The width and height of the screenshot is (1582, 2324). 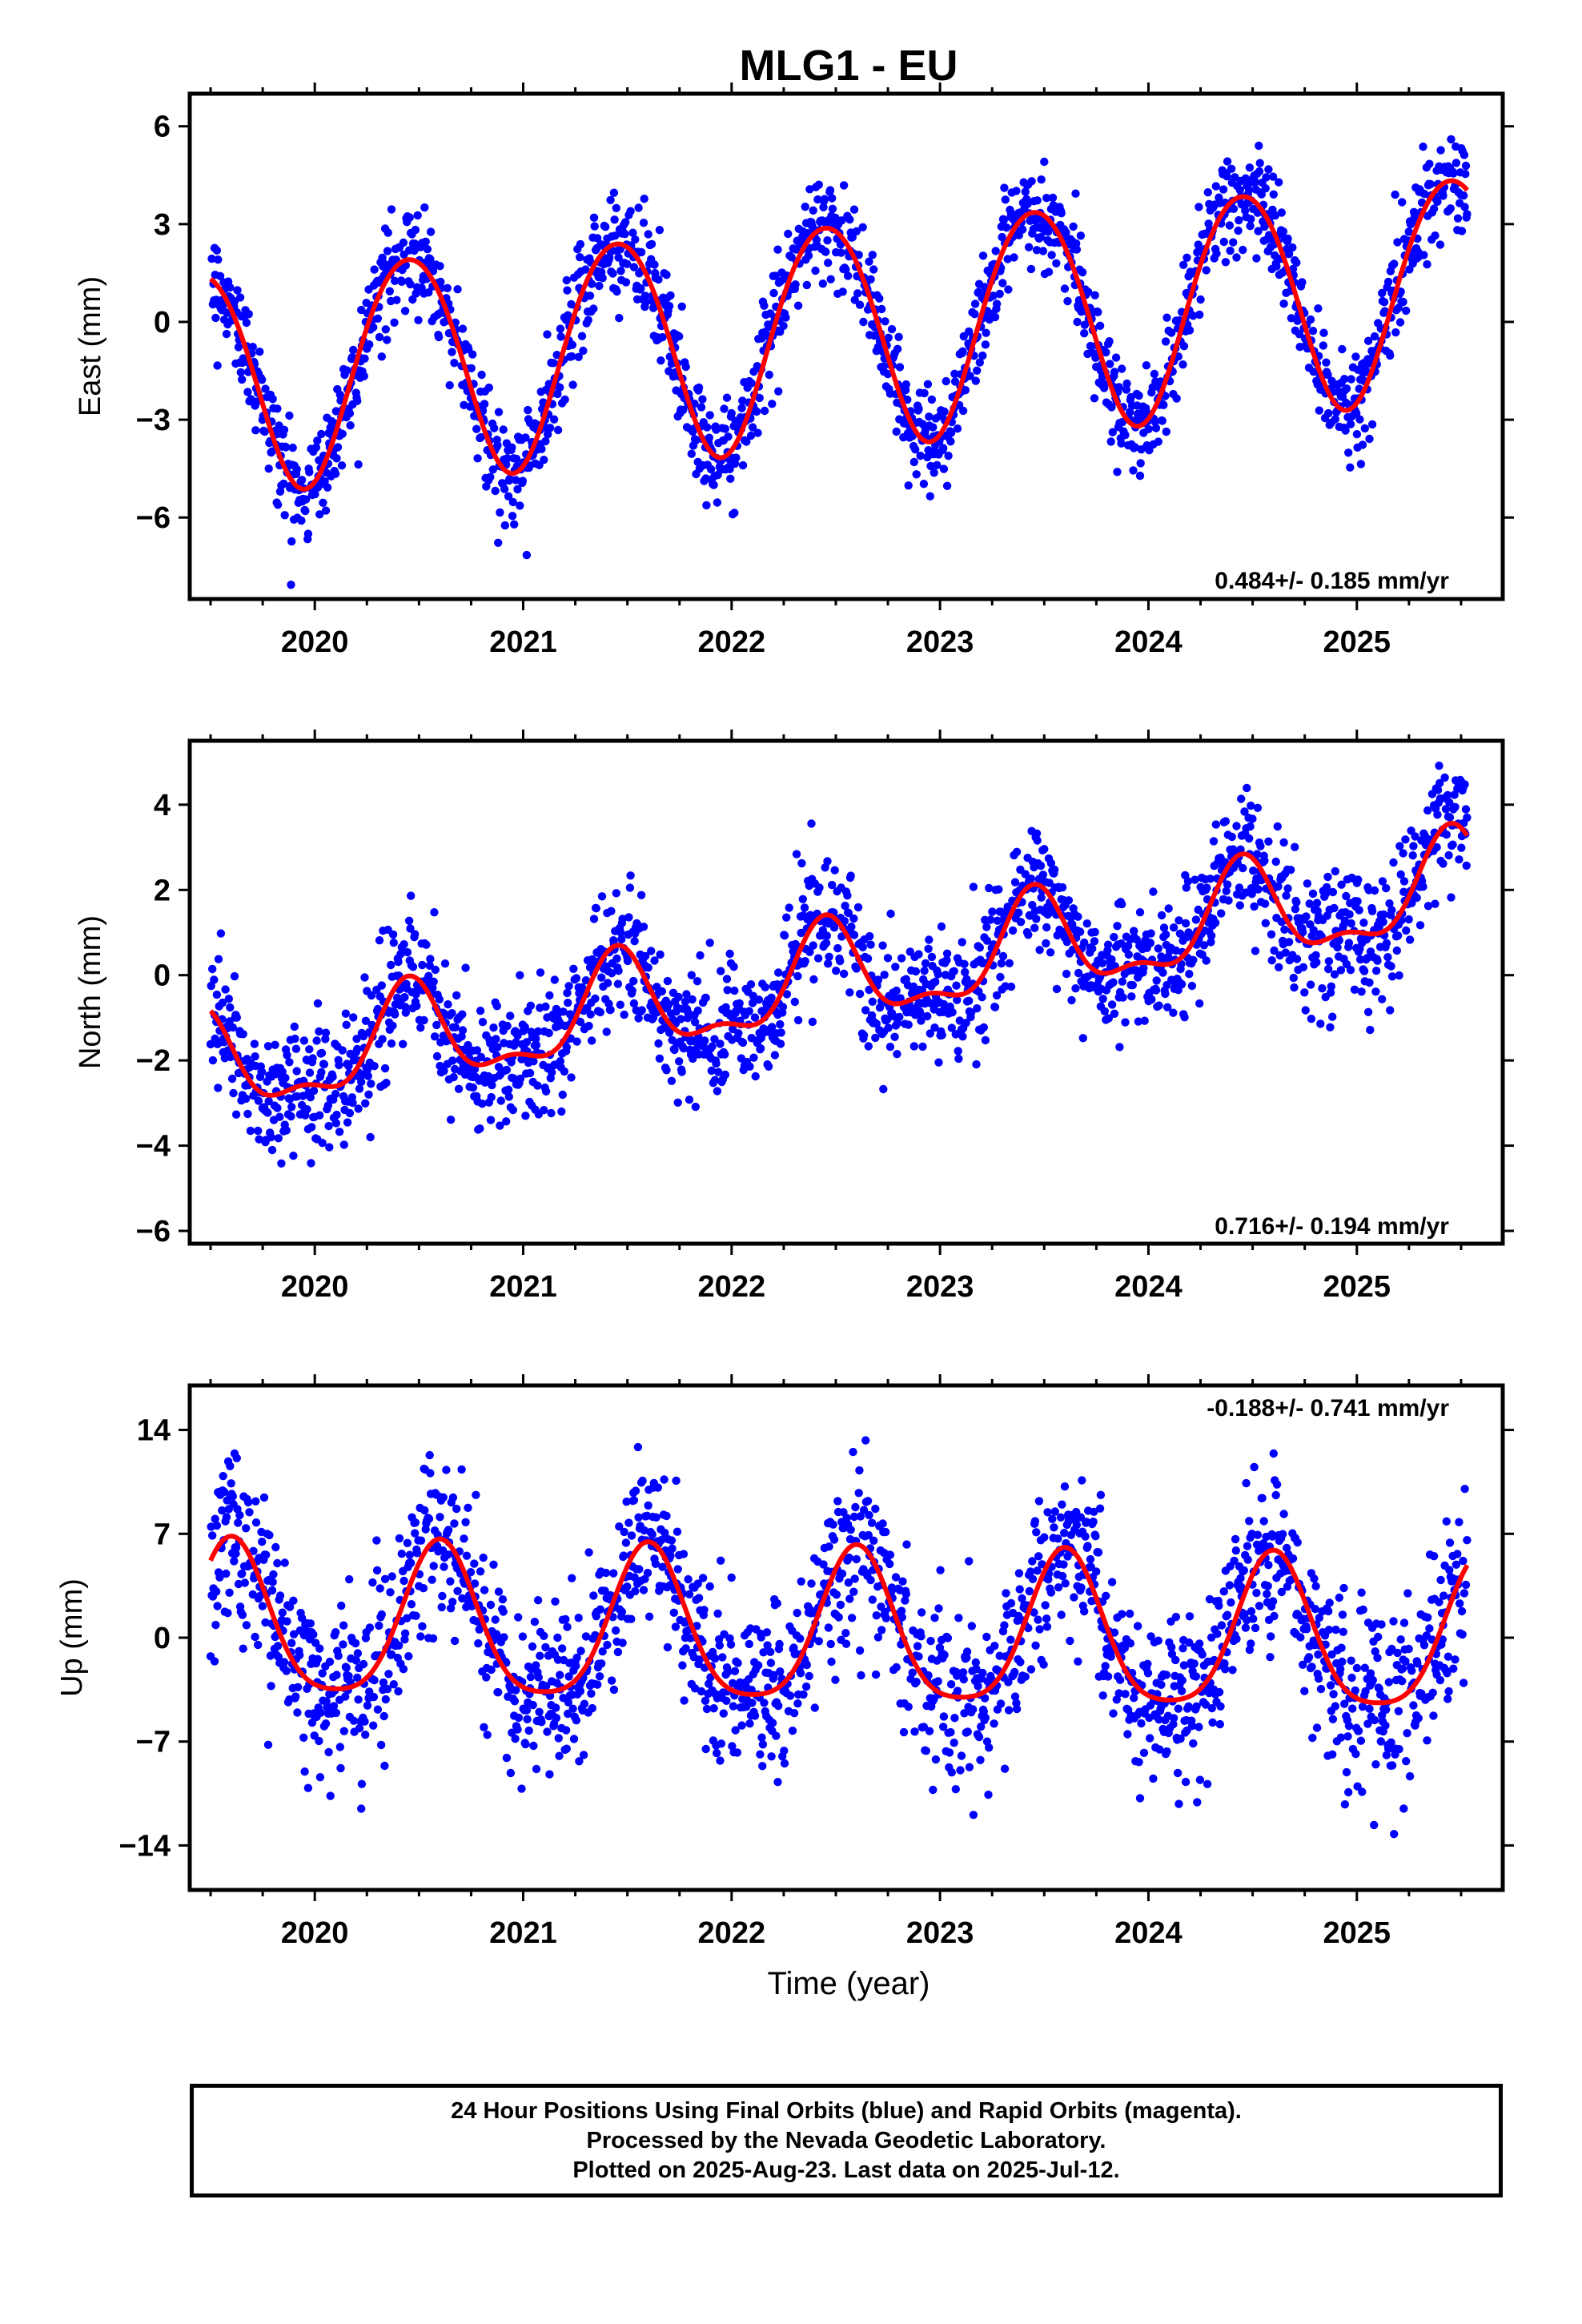 I want to click on east-y-tick-label: 0, so click(x=162, y=323).